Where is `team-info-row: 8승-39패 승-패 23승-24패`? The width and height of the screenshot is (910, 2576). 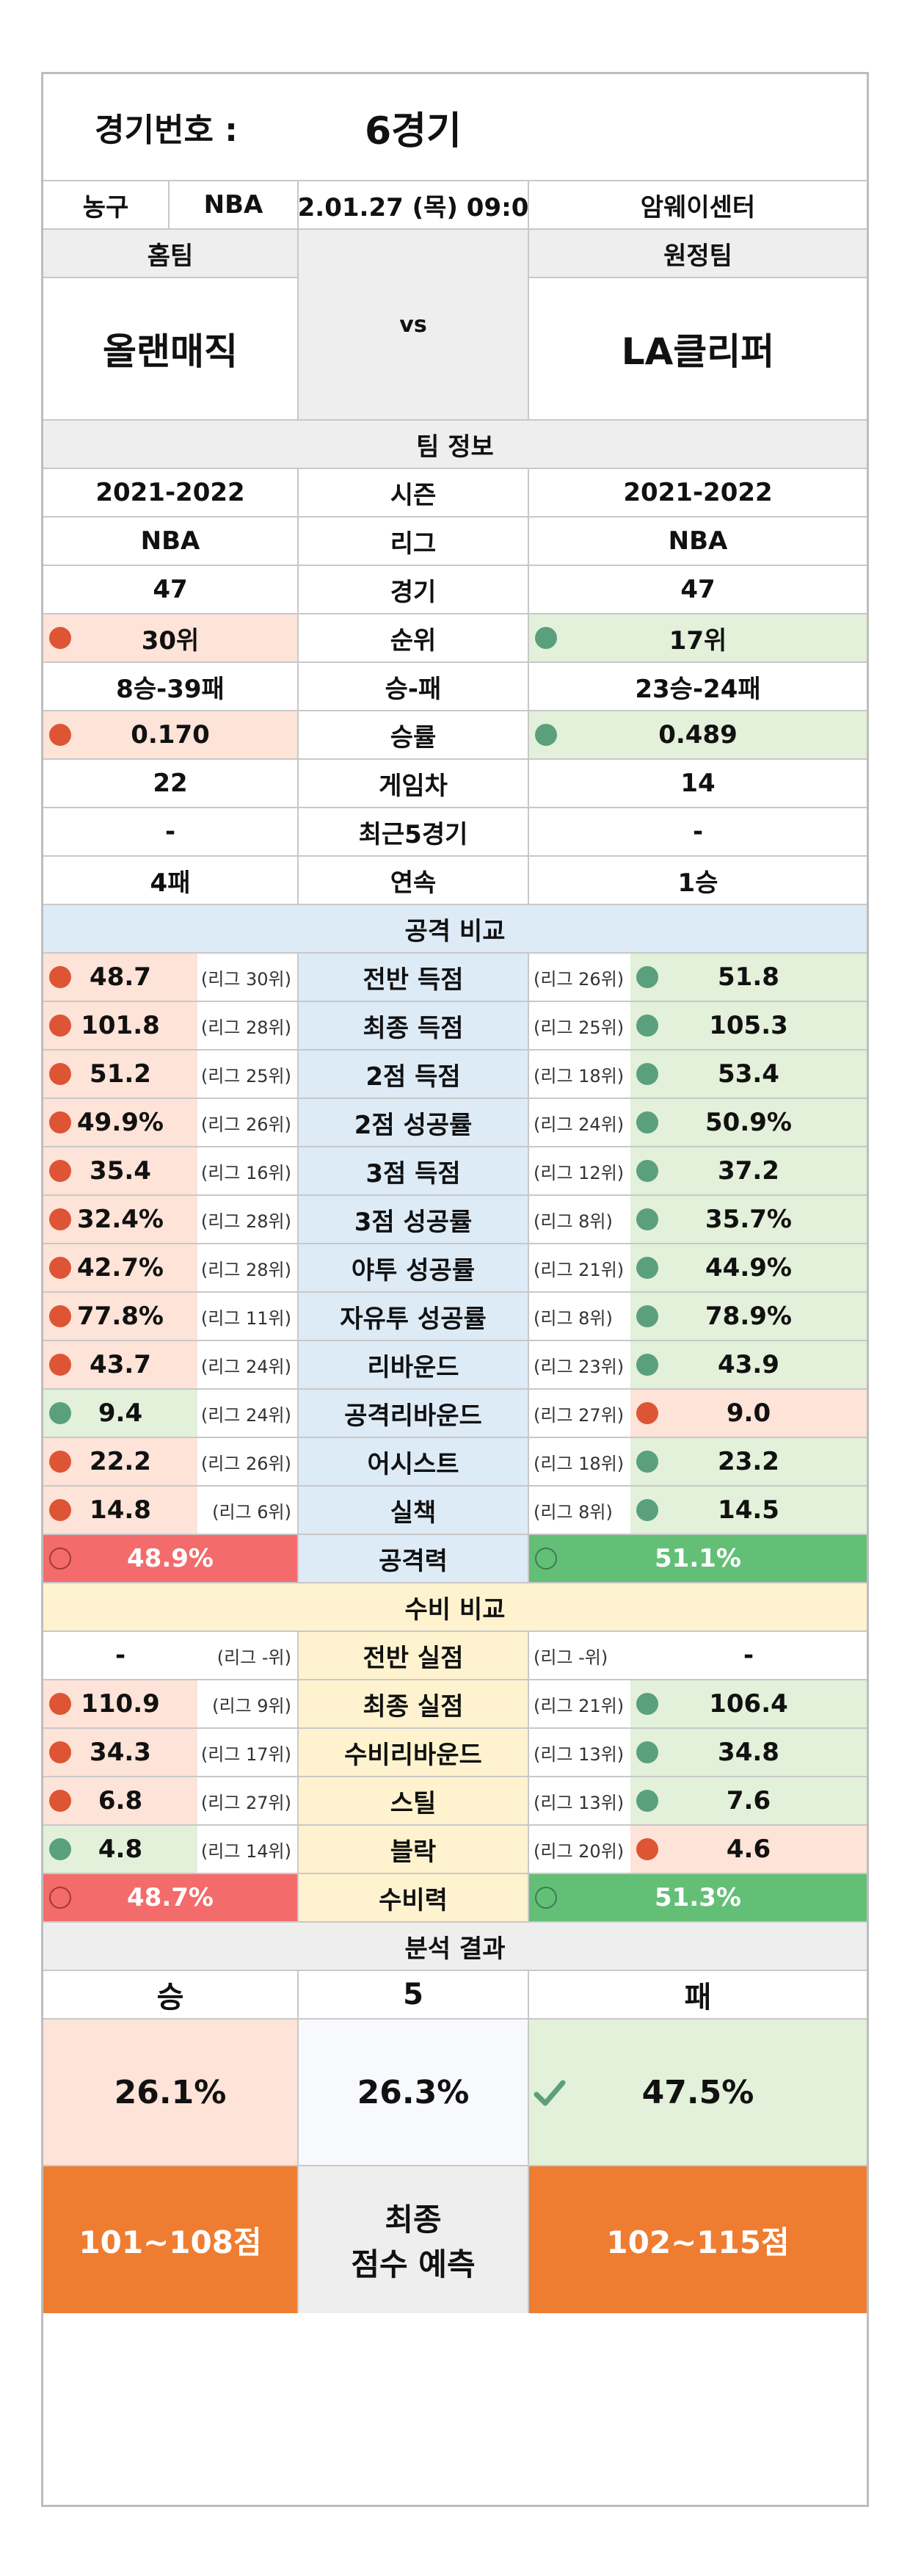
team-info-row: 8승-39패 승-패 23승-24패 is located at coordinates (455, 687).